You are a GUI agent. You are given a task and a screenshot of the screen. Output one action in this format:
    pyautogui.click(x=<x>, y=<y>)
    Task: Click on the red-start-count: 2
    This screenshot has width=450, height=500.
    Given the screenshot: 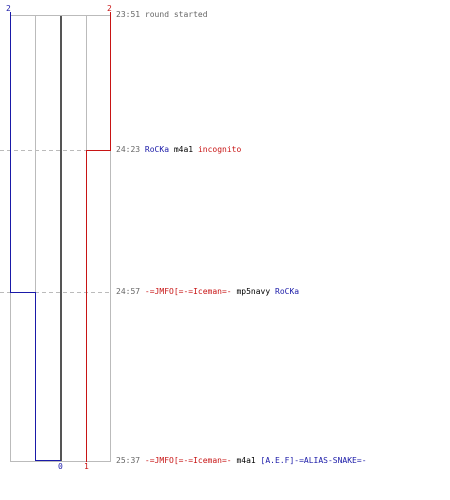 What is the action you would take?
    pyautogui.click(x=109, y=8)
    